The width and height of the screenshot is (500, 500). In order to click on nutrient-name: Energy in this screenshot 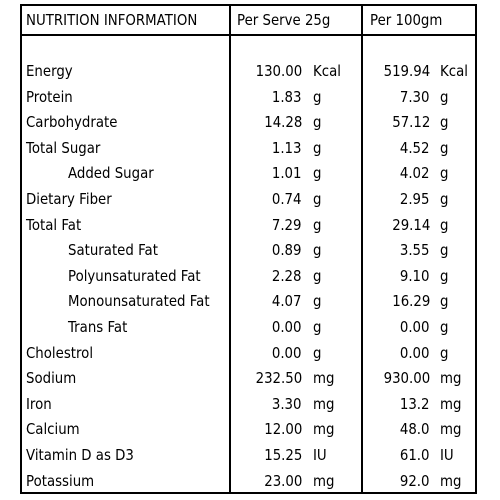, I will do `click(49, 71)`.